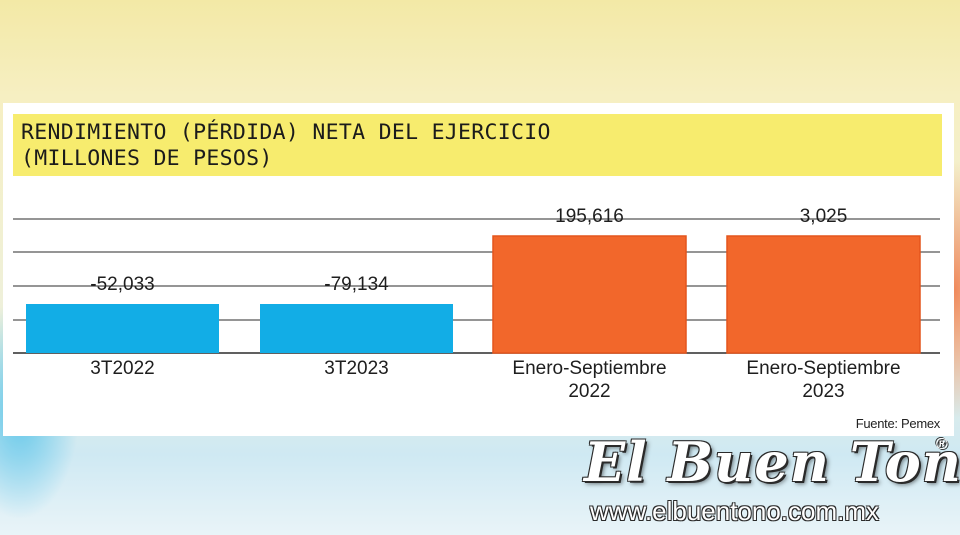  What do you see at coordinates (589, 216) in the screenshot?
I see `data-label: 195,616` at bounding box center [589, 216].